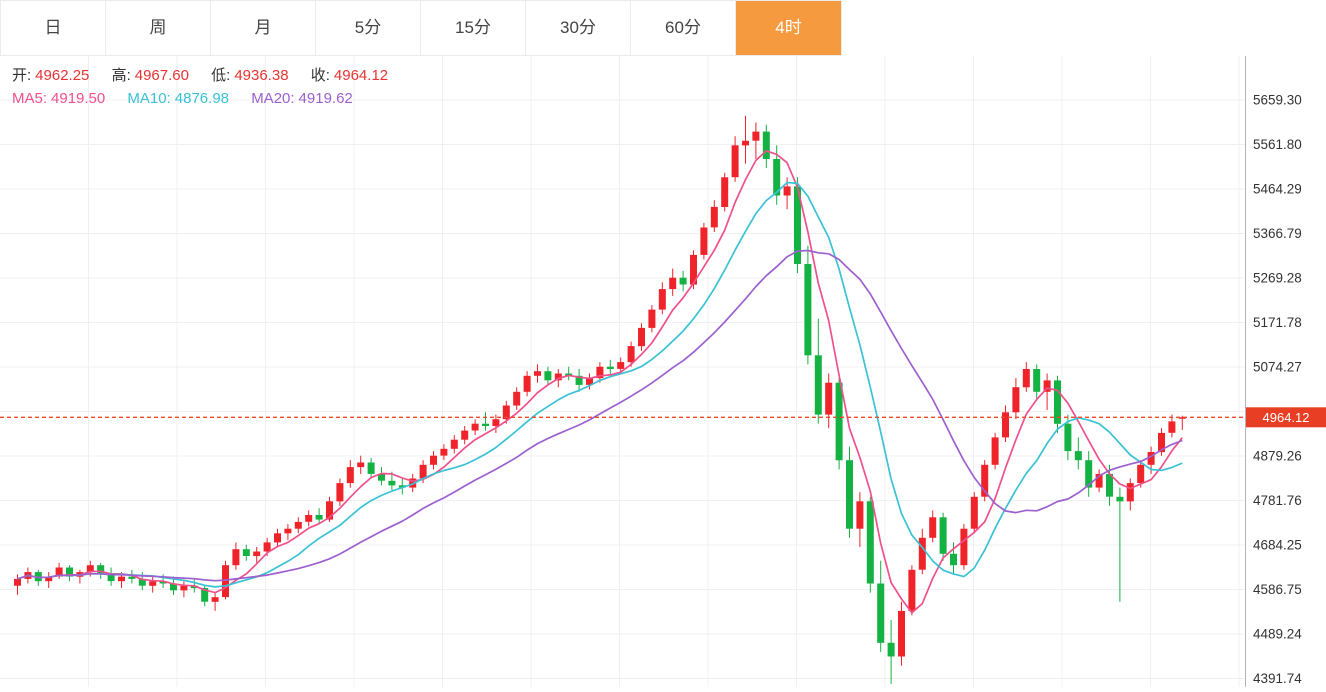 The height and width of the screenshot is (692, 1326). What do you see at coordinates (320, 75) in the screenshot?
I see `close-label: 收:` at bounding box center [320, 75].